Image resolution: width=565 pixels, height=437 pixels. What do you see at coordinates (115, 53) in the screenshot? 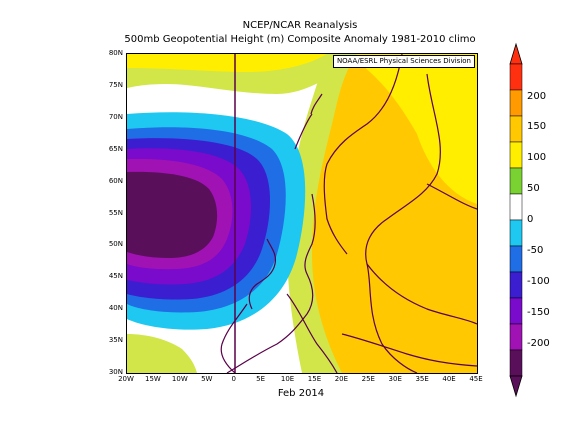
I see `lat-tick-label: 80N` at bounding box center [115, 53].